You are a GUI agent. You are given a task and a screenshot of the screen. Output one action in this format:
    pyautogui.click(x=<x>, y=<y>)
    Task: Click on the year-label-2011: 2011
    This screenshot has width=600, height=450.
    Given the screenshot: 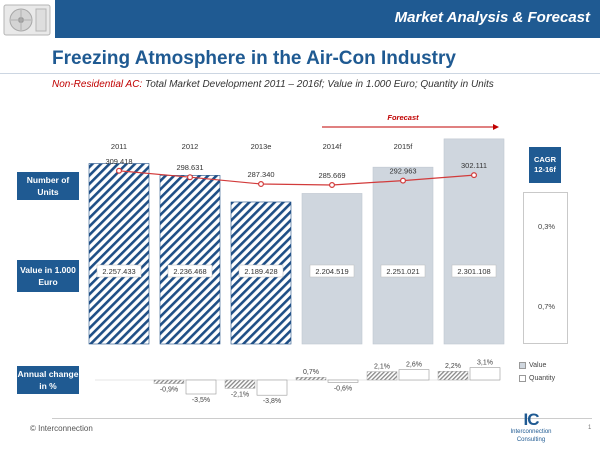 What is the action you would take?
    pyautogui.click(x=119, y=146)
    